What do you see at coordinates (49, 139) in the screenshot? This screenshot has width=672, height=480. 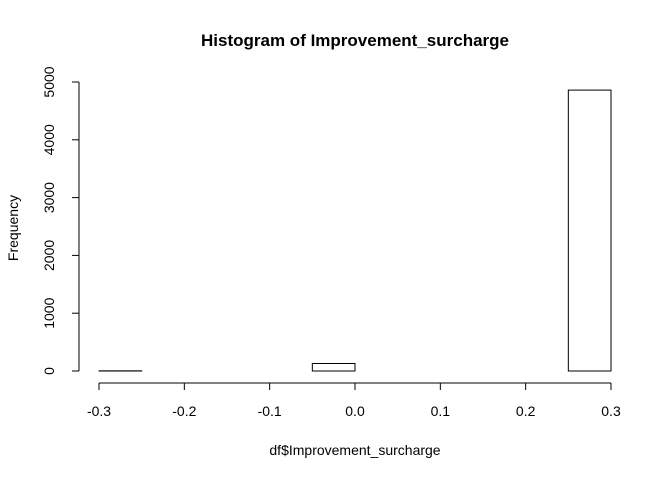 I see `y-tick-label-4: 4000` at bounding box center [49, 139].